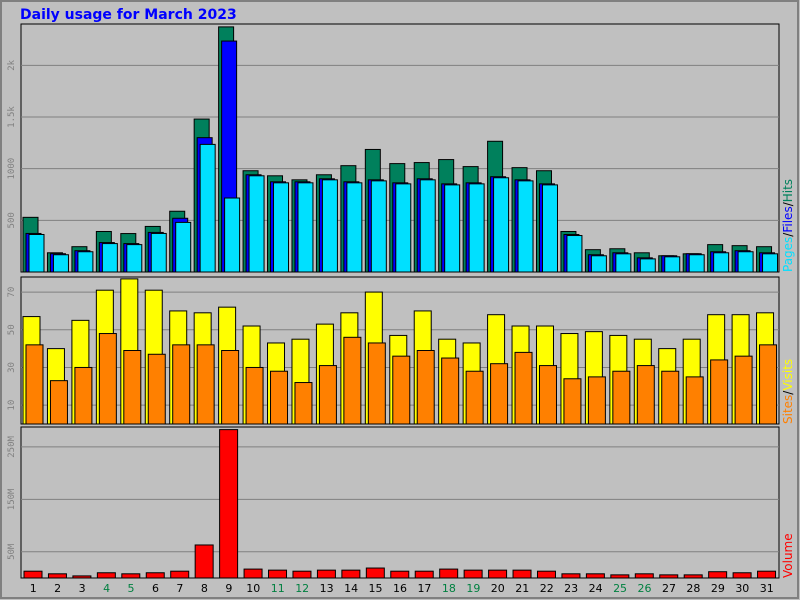  I want to click on x-tick-label: 30, so click(742, 588).